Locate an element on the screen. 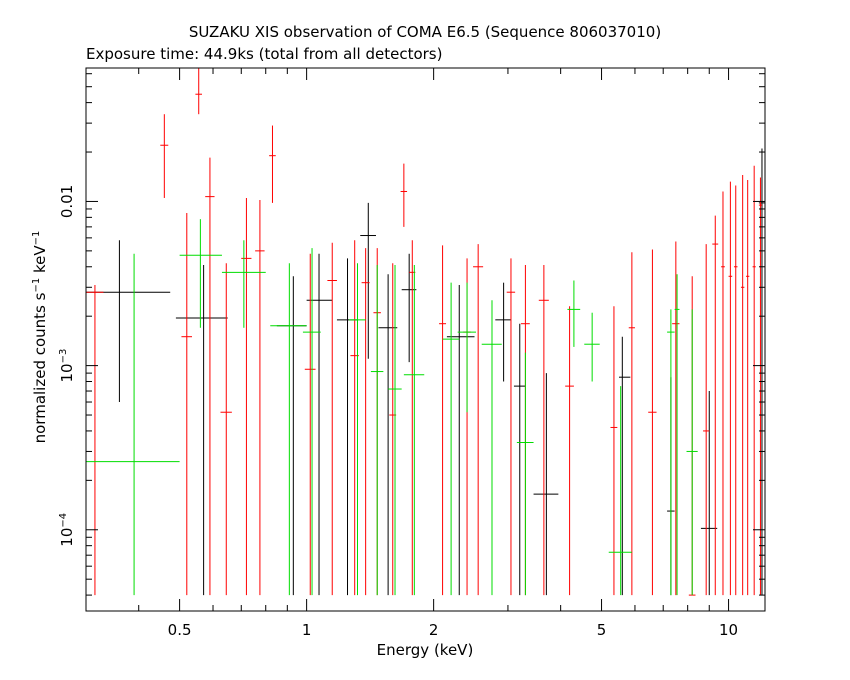 This screenshot has width=850, height=680. y-tick-label: 10−4 is located at coordinates (67, 530).